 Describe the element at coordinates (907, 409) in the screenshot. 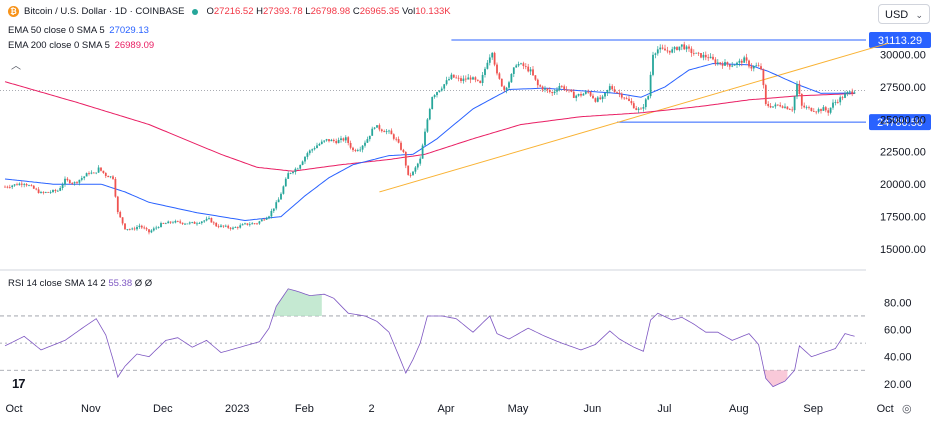

I see `settings-icon: ◎` at that location.